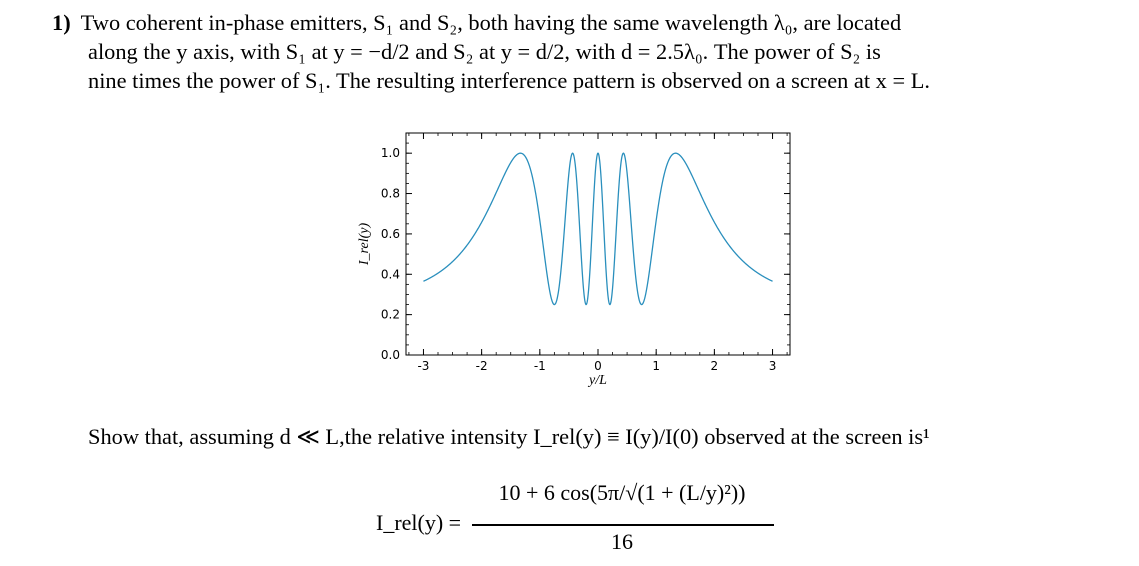 The width and height of the screenshot is (1139, 566). I want to click on equation-denominator: 16, so click(622, 541).